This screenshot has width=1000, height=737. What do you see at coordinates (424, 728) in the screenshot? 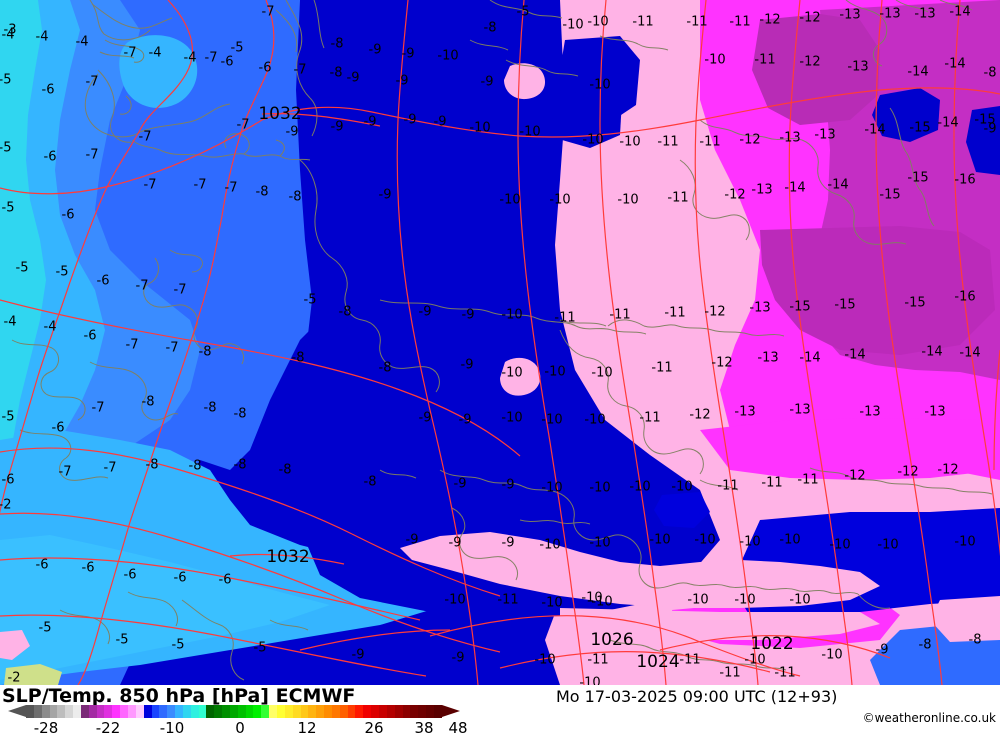
I see `colorbar-tick-label: 38` at bounding box center [424, 728].